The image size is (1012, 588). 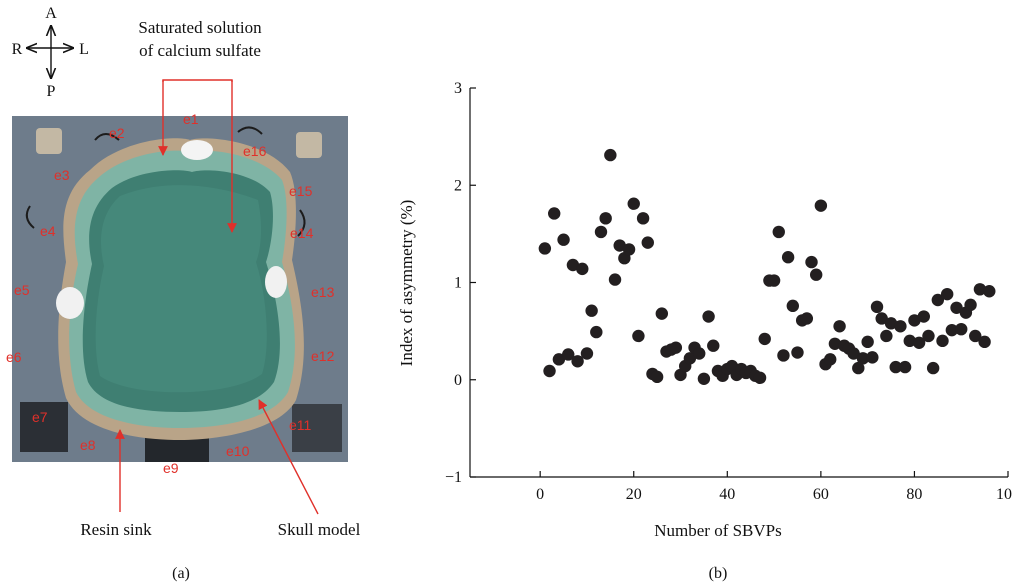 I want to click on electrode-e15: e15, so click(x=301, y=191).